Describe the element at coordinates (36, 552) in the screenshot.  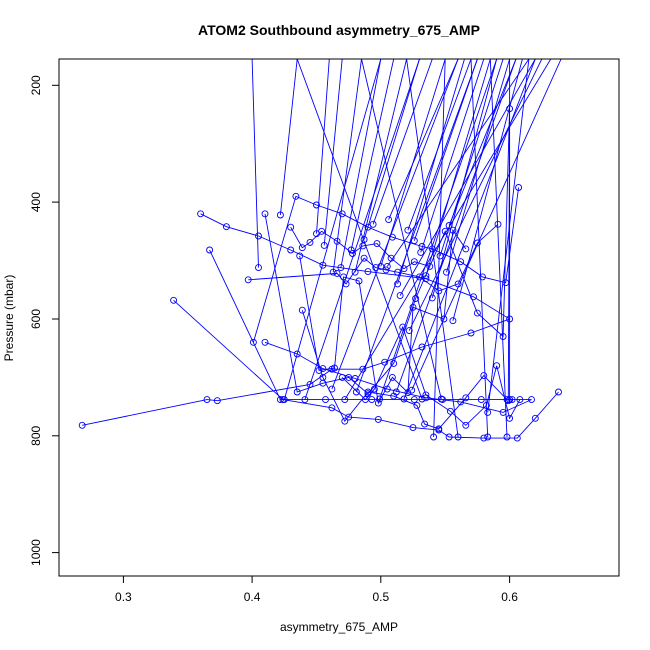
I see `y-tick-label: 1000` at that location.